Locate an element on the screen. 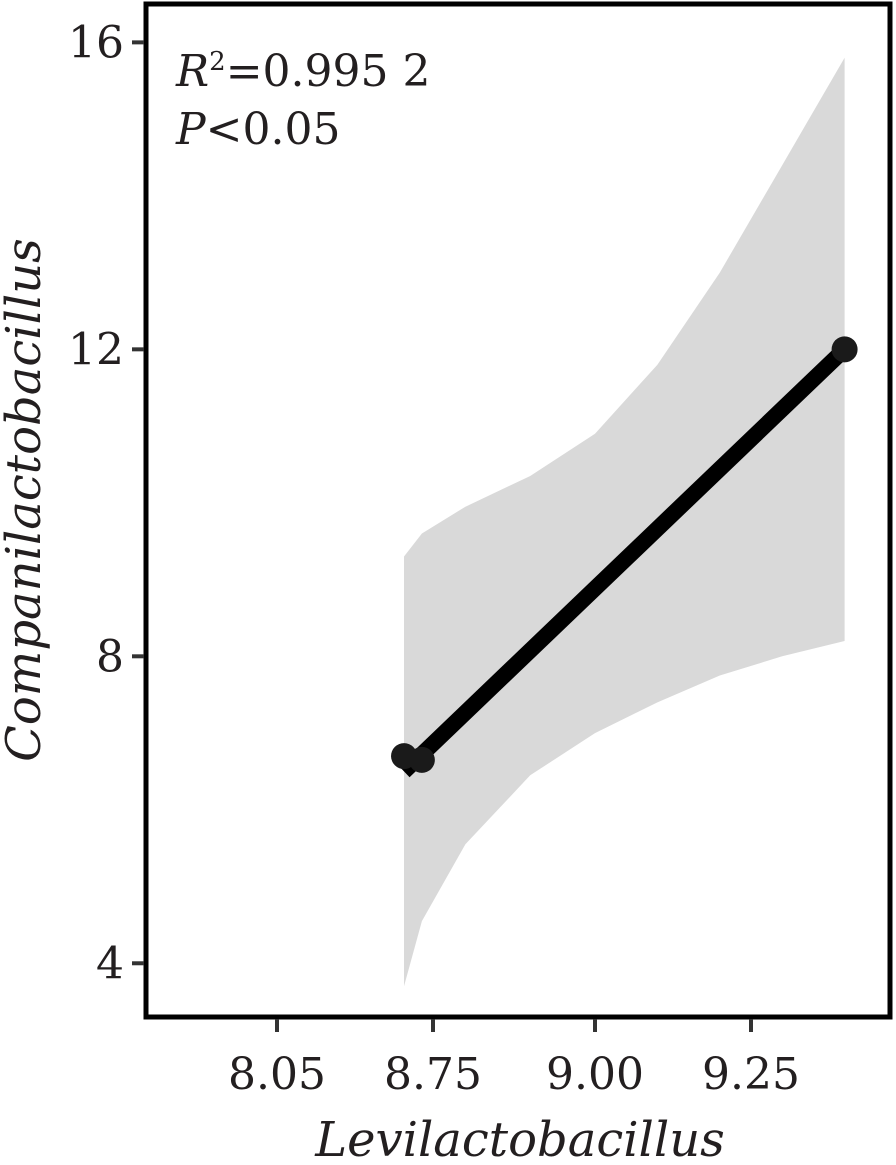 This screenshot has height=1165, width=896. x-axis: 8.05 8.75 9.00 9.25 is located at coordinates (514, 1059).